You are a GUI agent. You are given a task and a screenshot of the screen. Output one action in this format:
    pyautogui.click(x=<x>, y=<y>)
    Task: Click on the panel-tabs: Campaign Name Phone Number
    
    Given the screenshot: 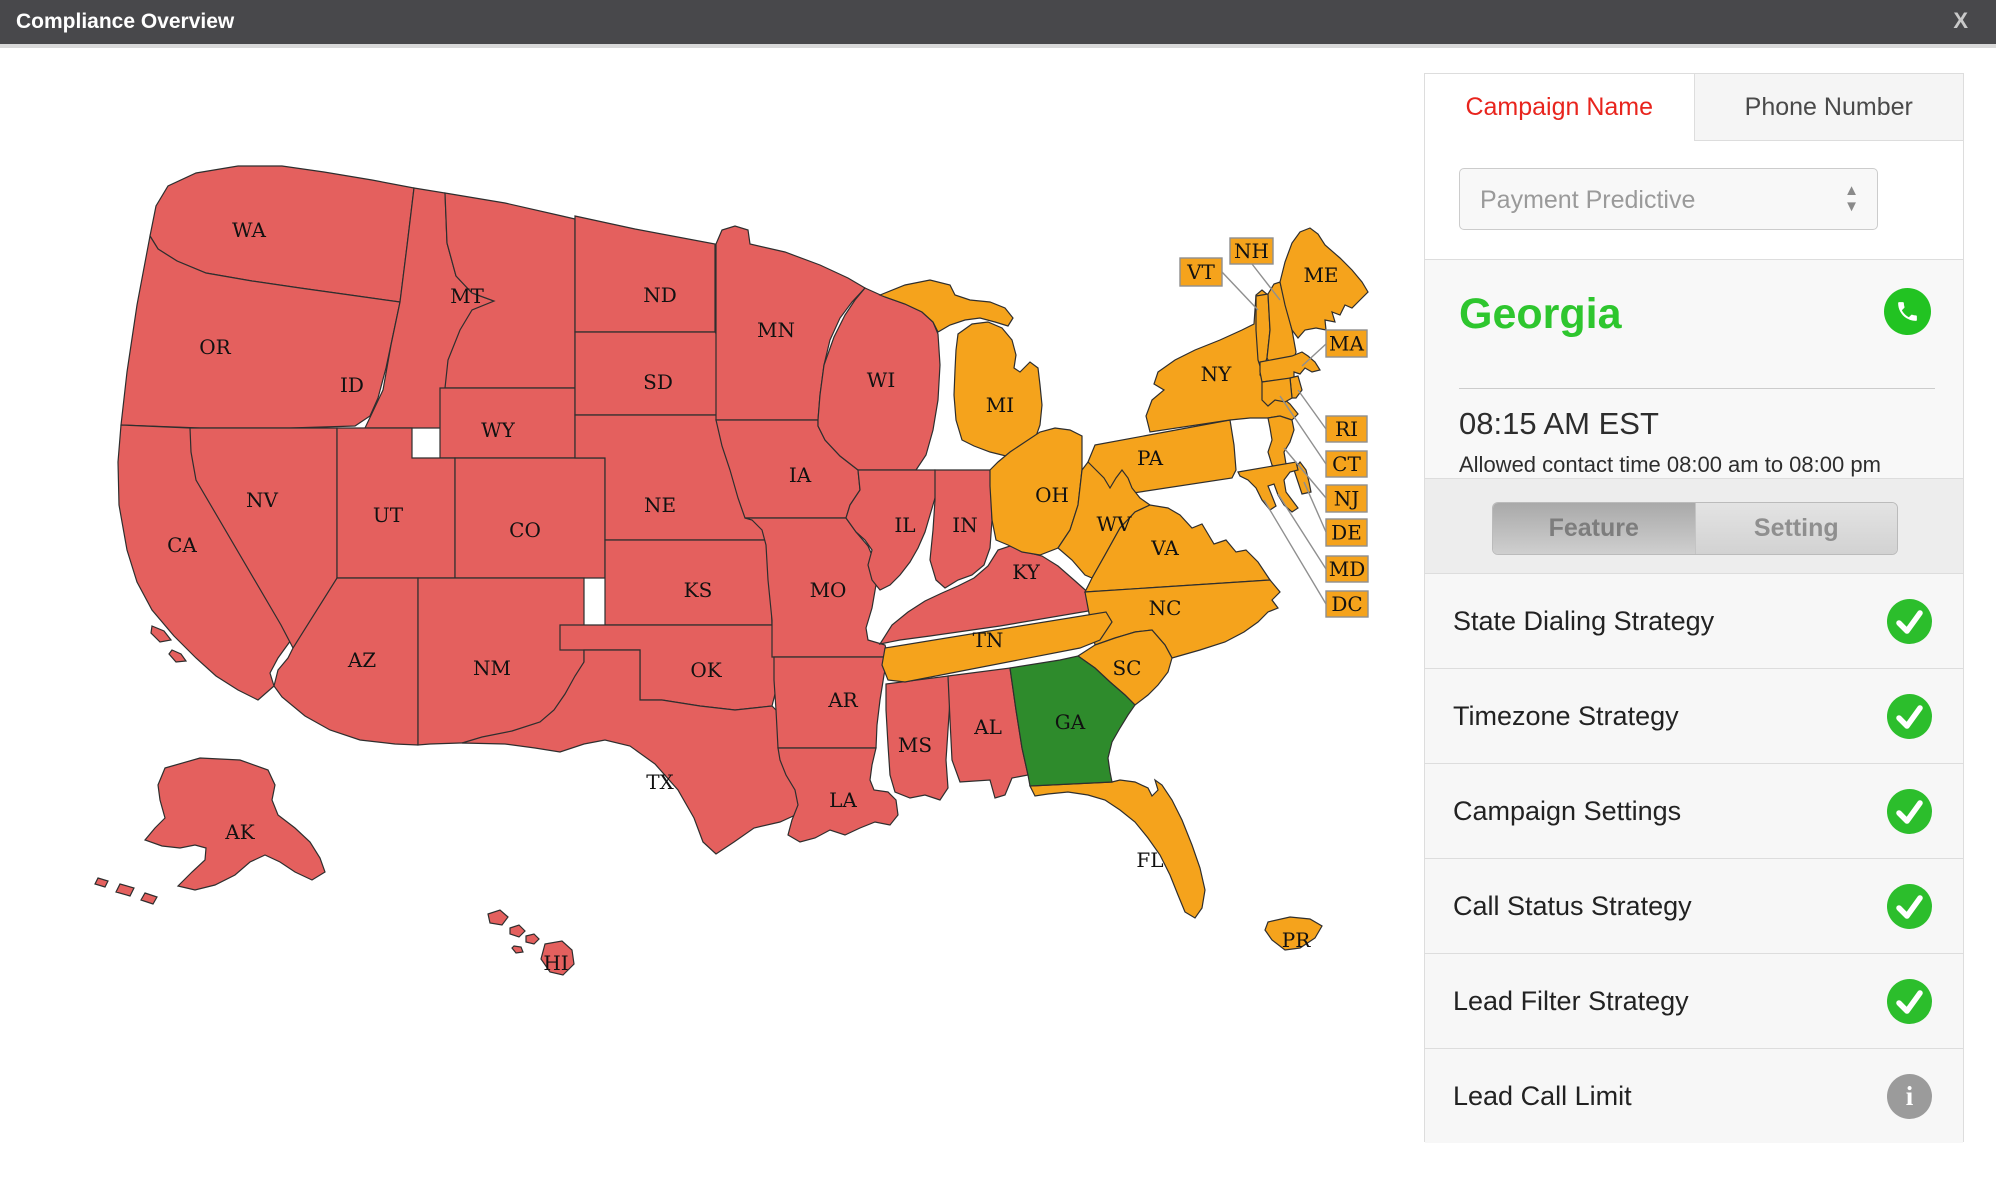 What is the action you would take?
    pyautogui.click(x=1694, y=107)
    